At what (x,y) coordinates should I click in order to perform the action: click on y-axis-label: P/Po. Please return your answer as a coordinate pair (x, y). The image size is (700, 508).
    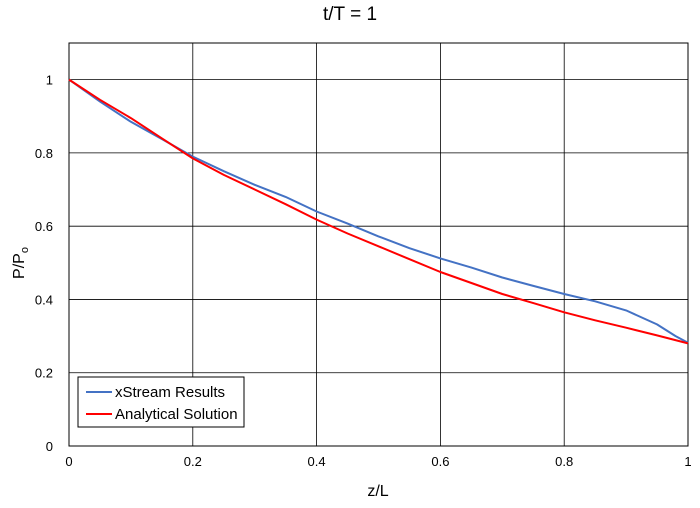
    Looking at the image, I should click on (21, 263).